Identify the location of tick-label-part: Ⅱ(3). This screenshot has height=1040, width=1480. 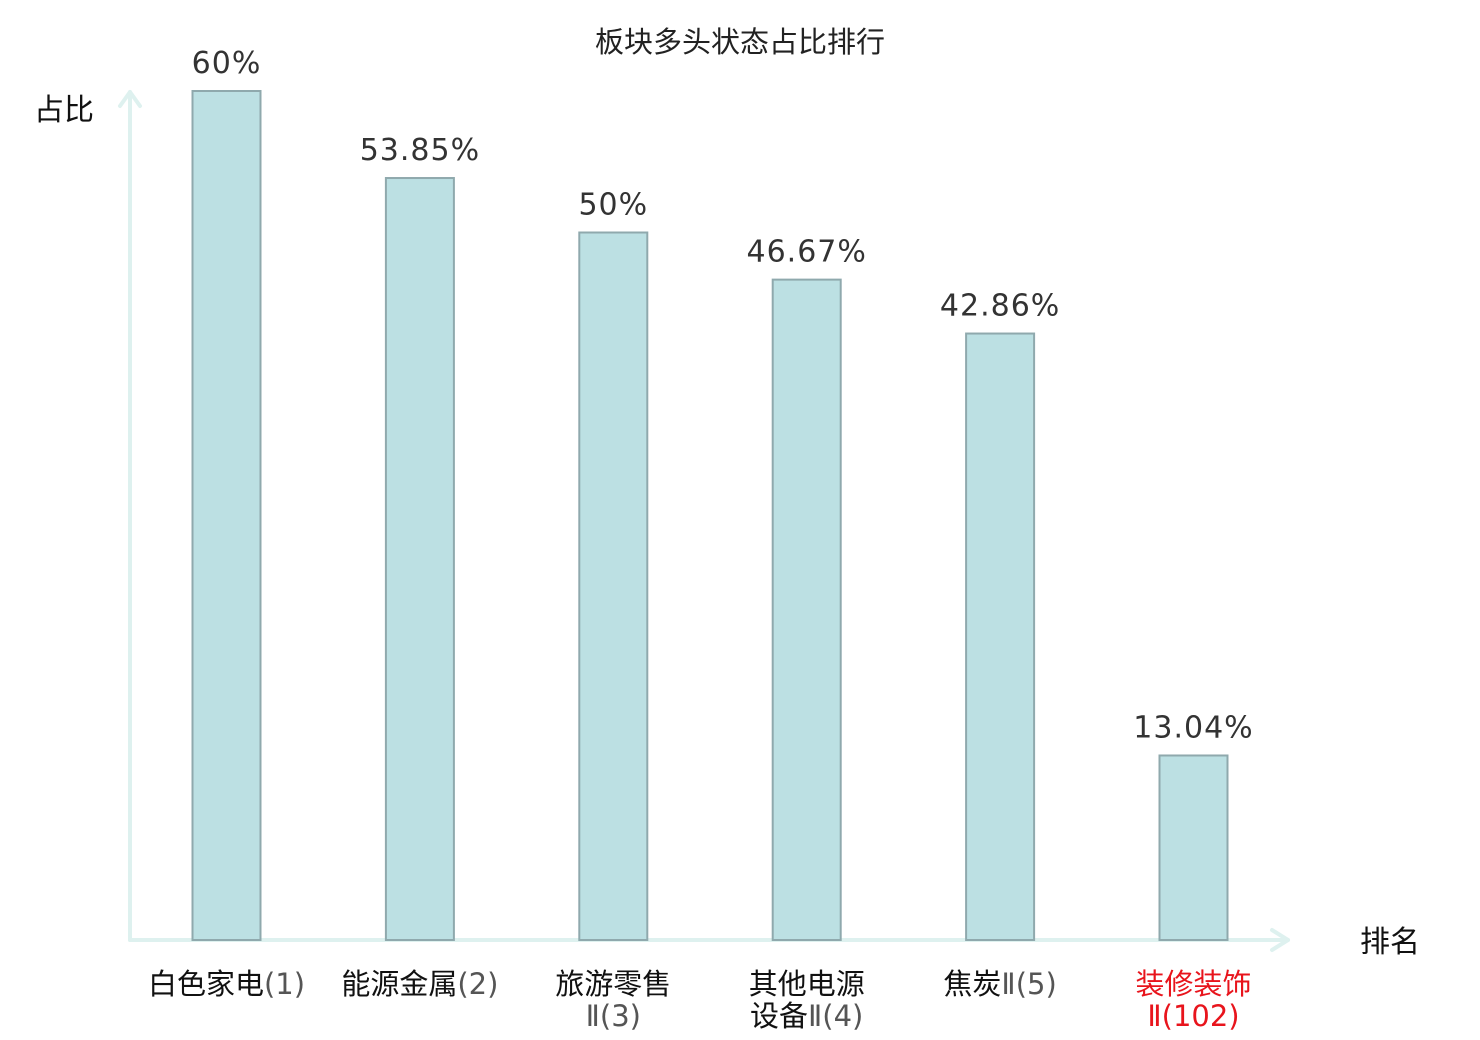
(613, 1016).